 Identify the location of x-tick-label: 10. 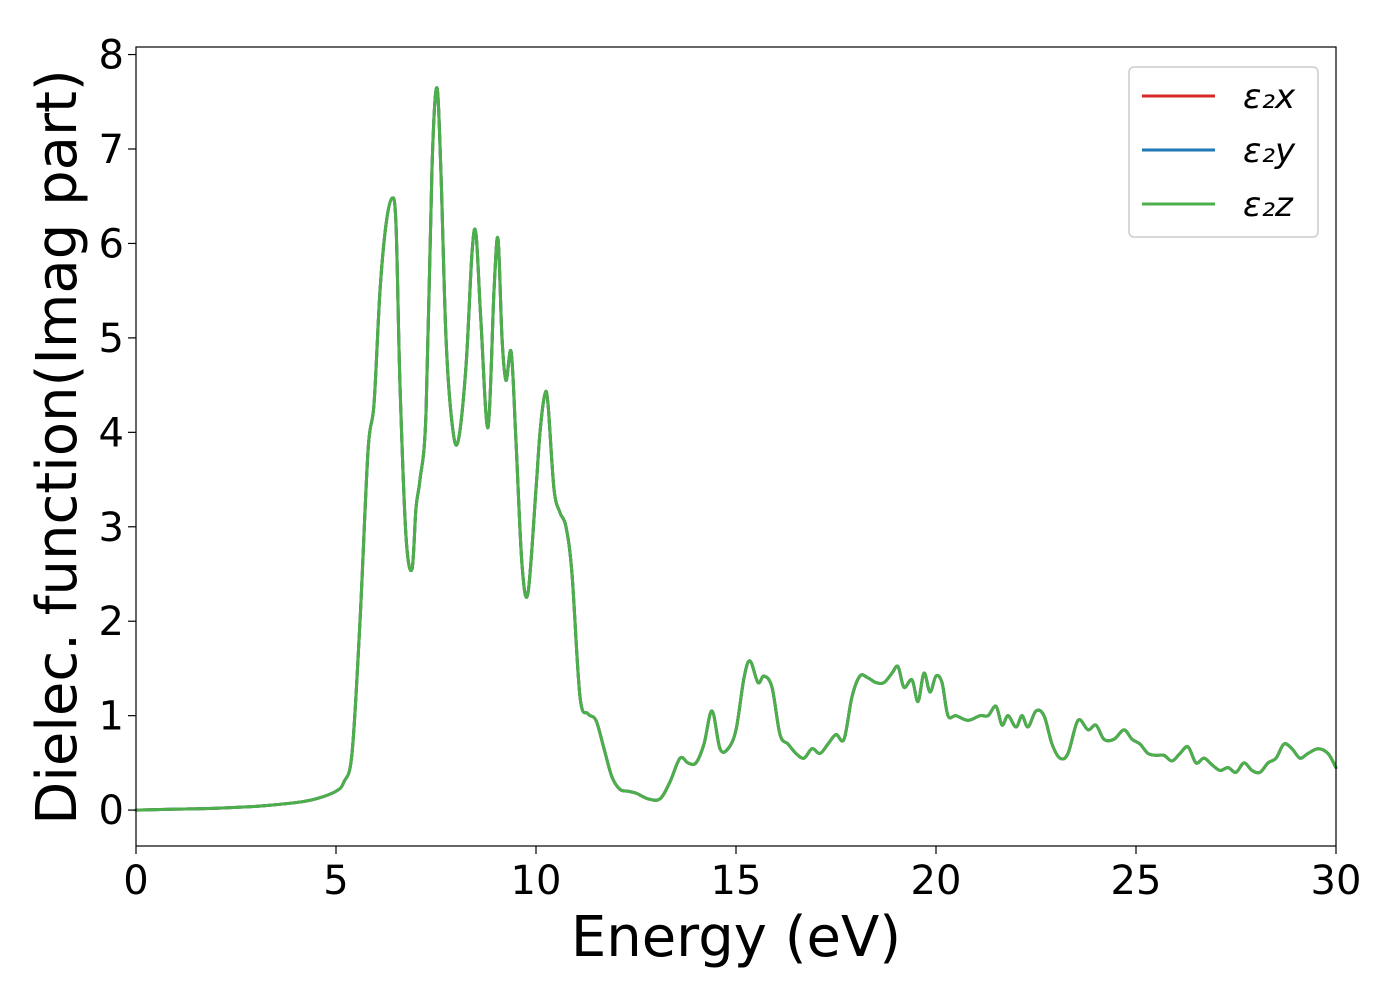
(536, 881).